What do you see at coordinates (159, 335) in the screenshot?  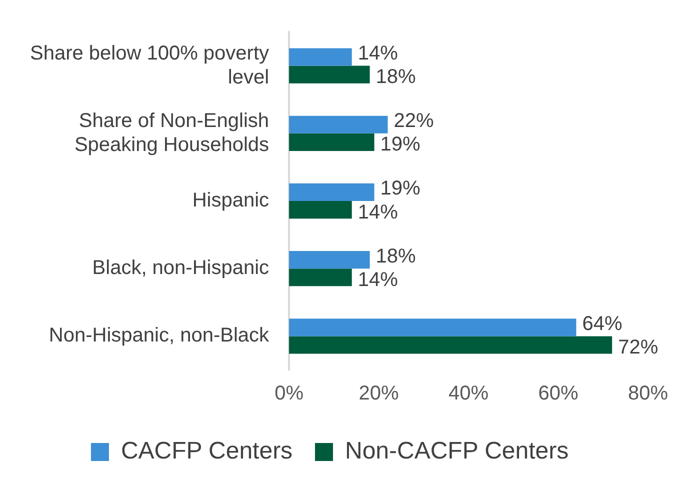 I see `y-tick-label: Non-Hispanic, non-Black` at bounding box center [159, 335].